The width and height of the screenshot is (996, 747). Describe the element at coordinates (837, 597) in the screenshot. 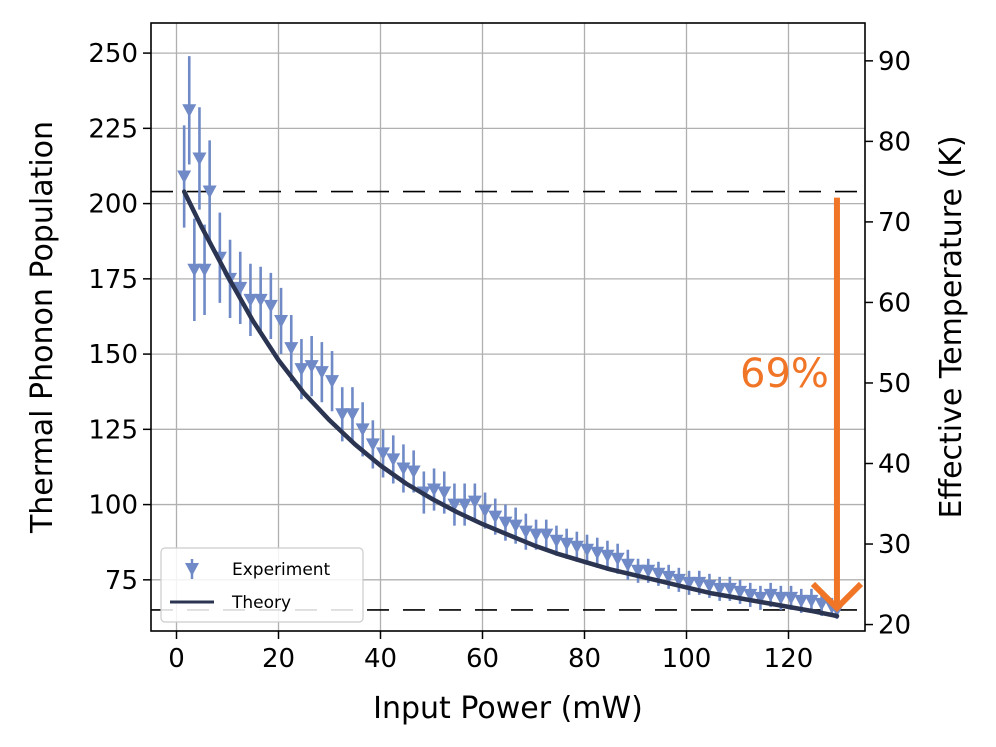

I see `reduction-arrow-head` at that location.